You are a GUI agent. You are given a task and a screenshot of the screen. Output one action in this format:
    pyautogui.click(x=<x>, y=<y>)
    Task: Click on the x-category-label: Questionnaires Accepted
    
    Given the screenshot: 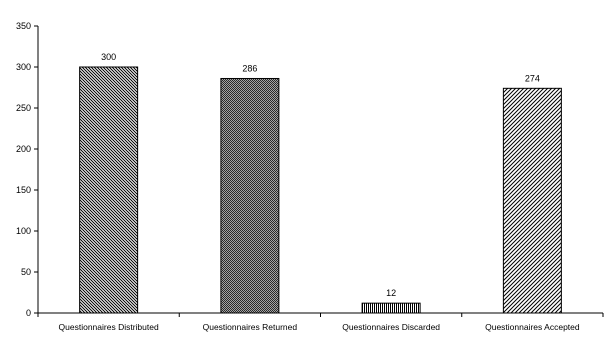 What is the action you would take?
    pyautogui.click(x=532, y=327)
    